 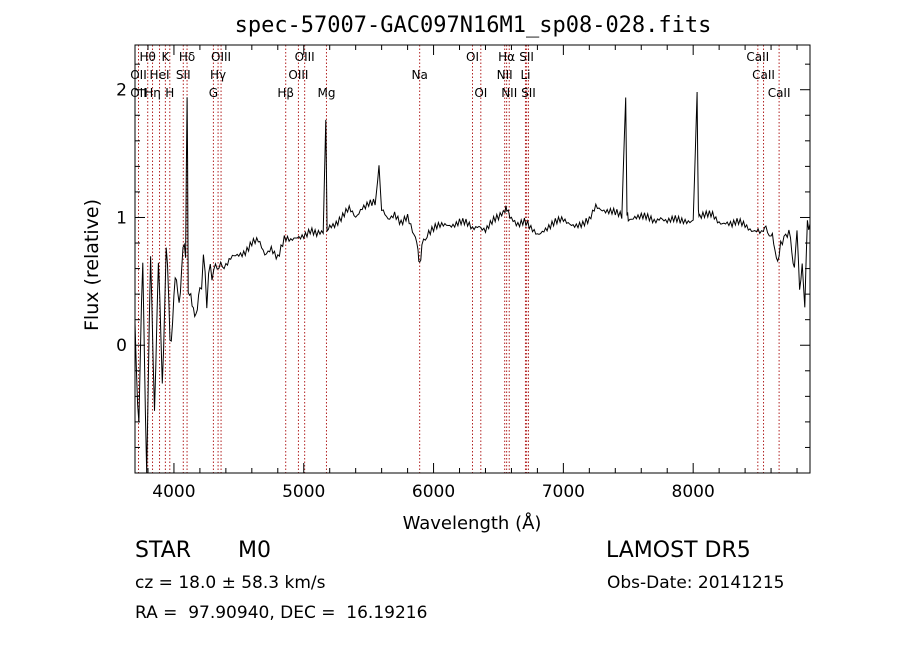 I want to click on spectral-line-label: OII, so click(x=138, y=75).